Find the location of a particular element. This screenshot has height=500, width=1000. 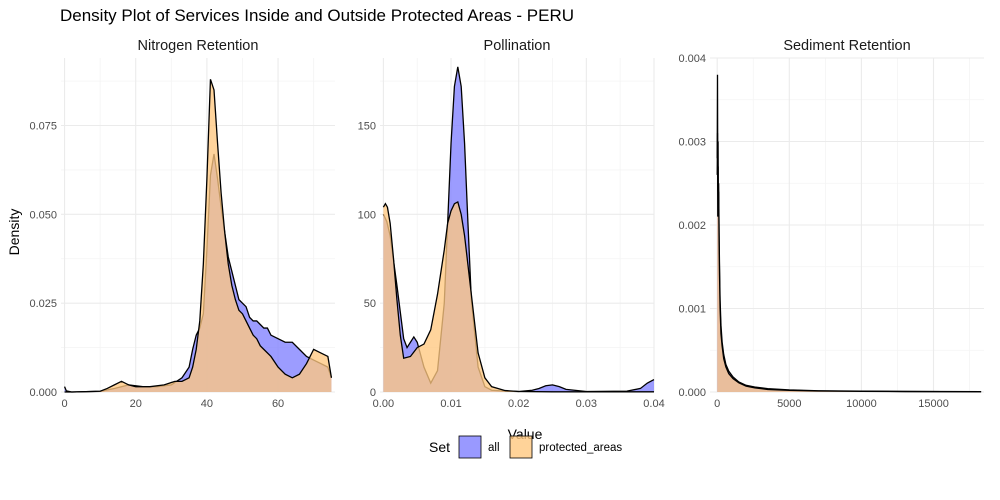

x-tick-label: 40 is located at coordinates (207, 404).